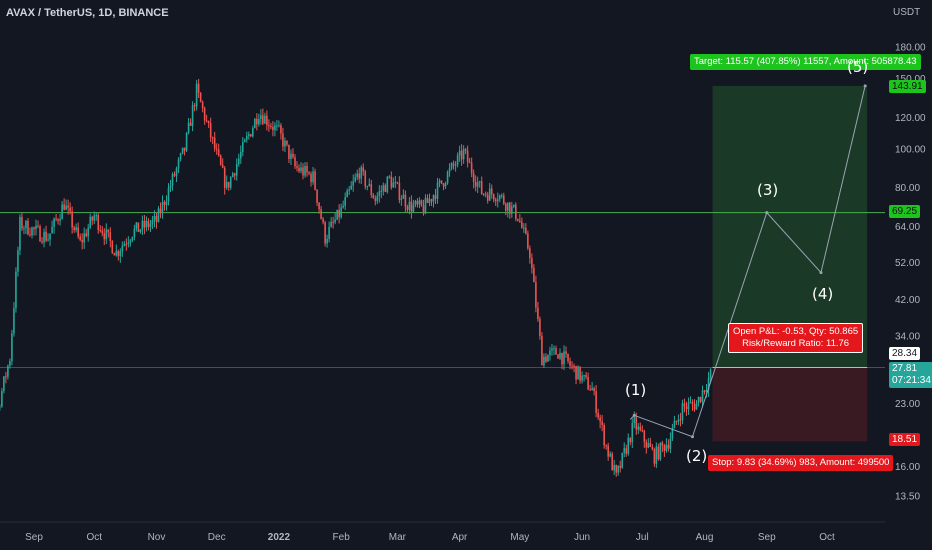 The width and height of the screenshot is (932, 550). I want to click on x-tick-label: Dec, so click(217, 537).